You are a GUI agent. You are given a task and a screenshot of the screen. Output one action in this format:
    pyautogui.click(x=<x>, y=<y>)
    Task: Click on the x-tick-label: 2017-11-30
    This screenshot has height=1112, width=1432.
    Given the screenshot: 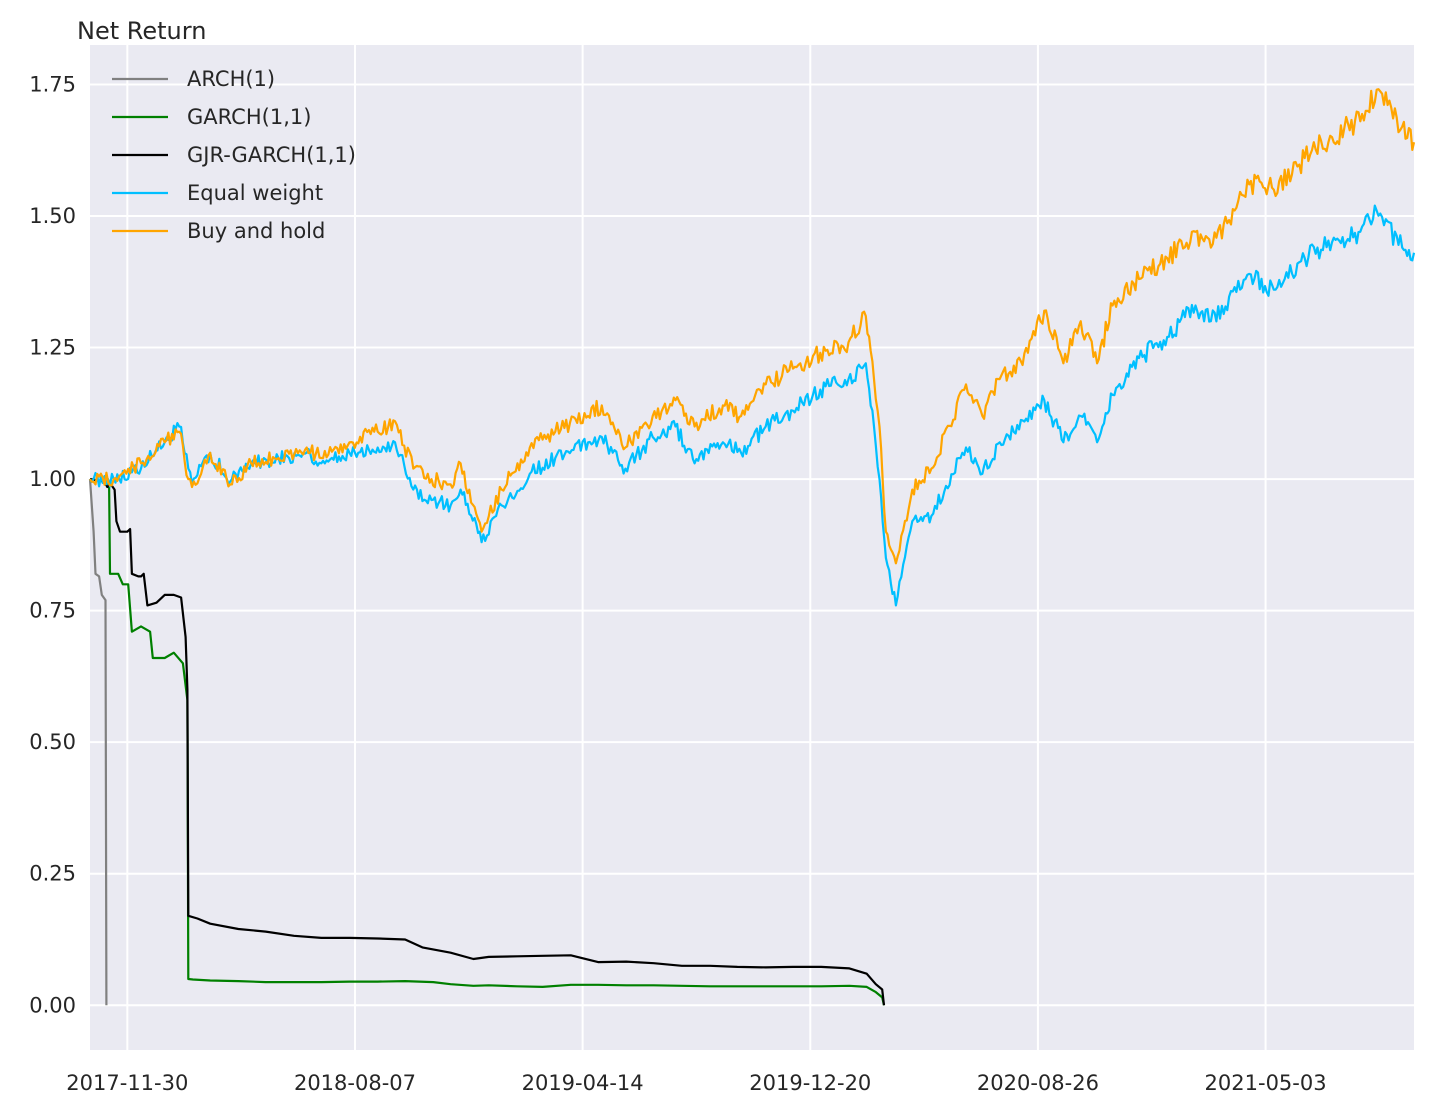 What is the action you would take?
    pyautogui.click(x=127, y=1083)
    